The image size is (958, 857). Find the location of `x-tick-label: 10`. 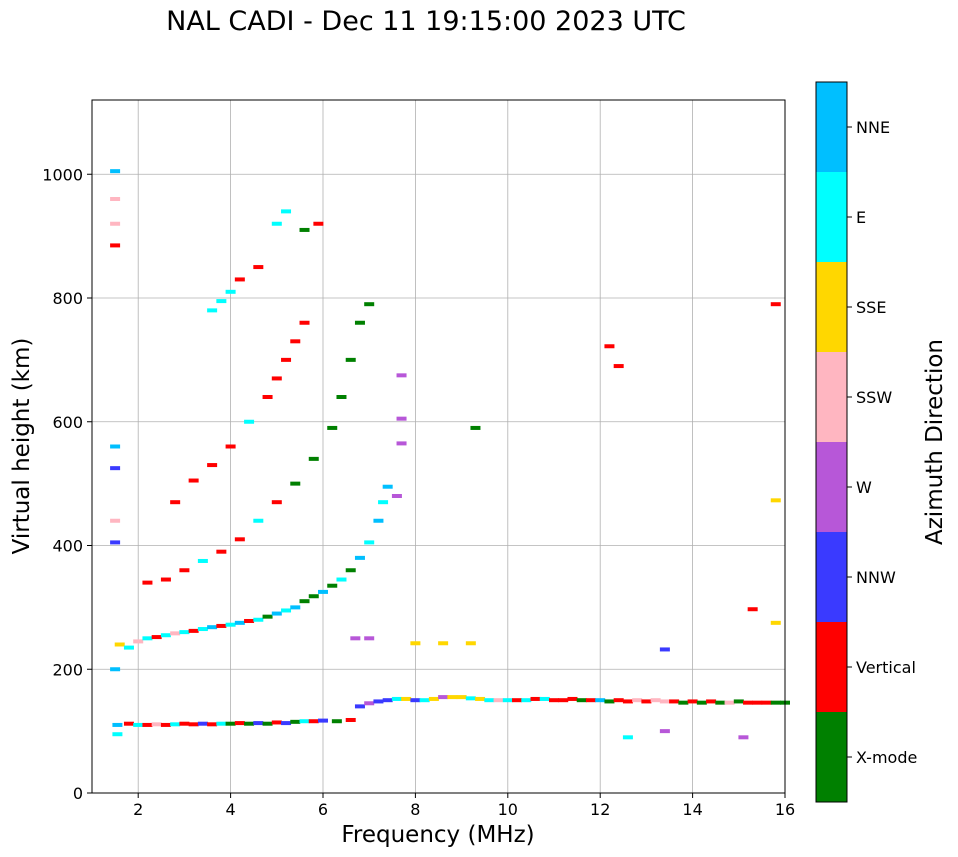

x-tick-label: 10 is located at coordinates (508, 809).